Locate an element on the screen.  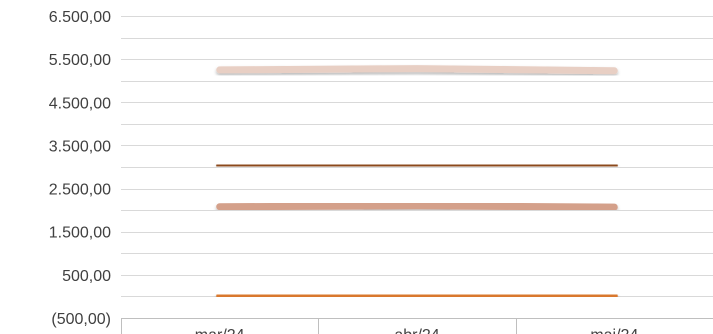
y-tick-label: 1.500,00 is located at coordinates (80, 233).